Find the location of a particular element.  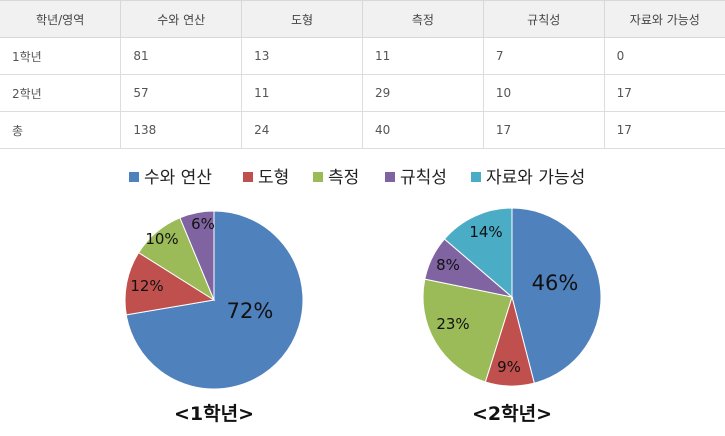

slice-label: 9% is located at coordinates (509, 367).